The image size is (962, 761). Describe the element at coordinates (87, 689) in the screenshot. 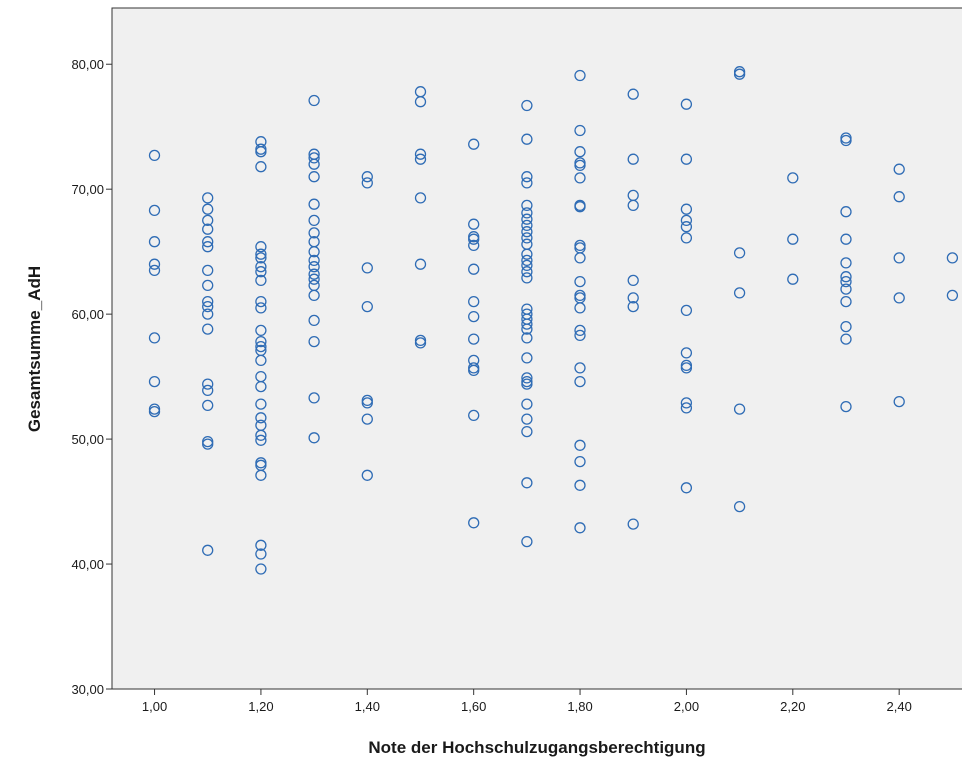

I see `y-tick-label: 30,00` at that location.